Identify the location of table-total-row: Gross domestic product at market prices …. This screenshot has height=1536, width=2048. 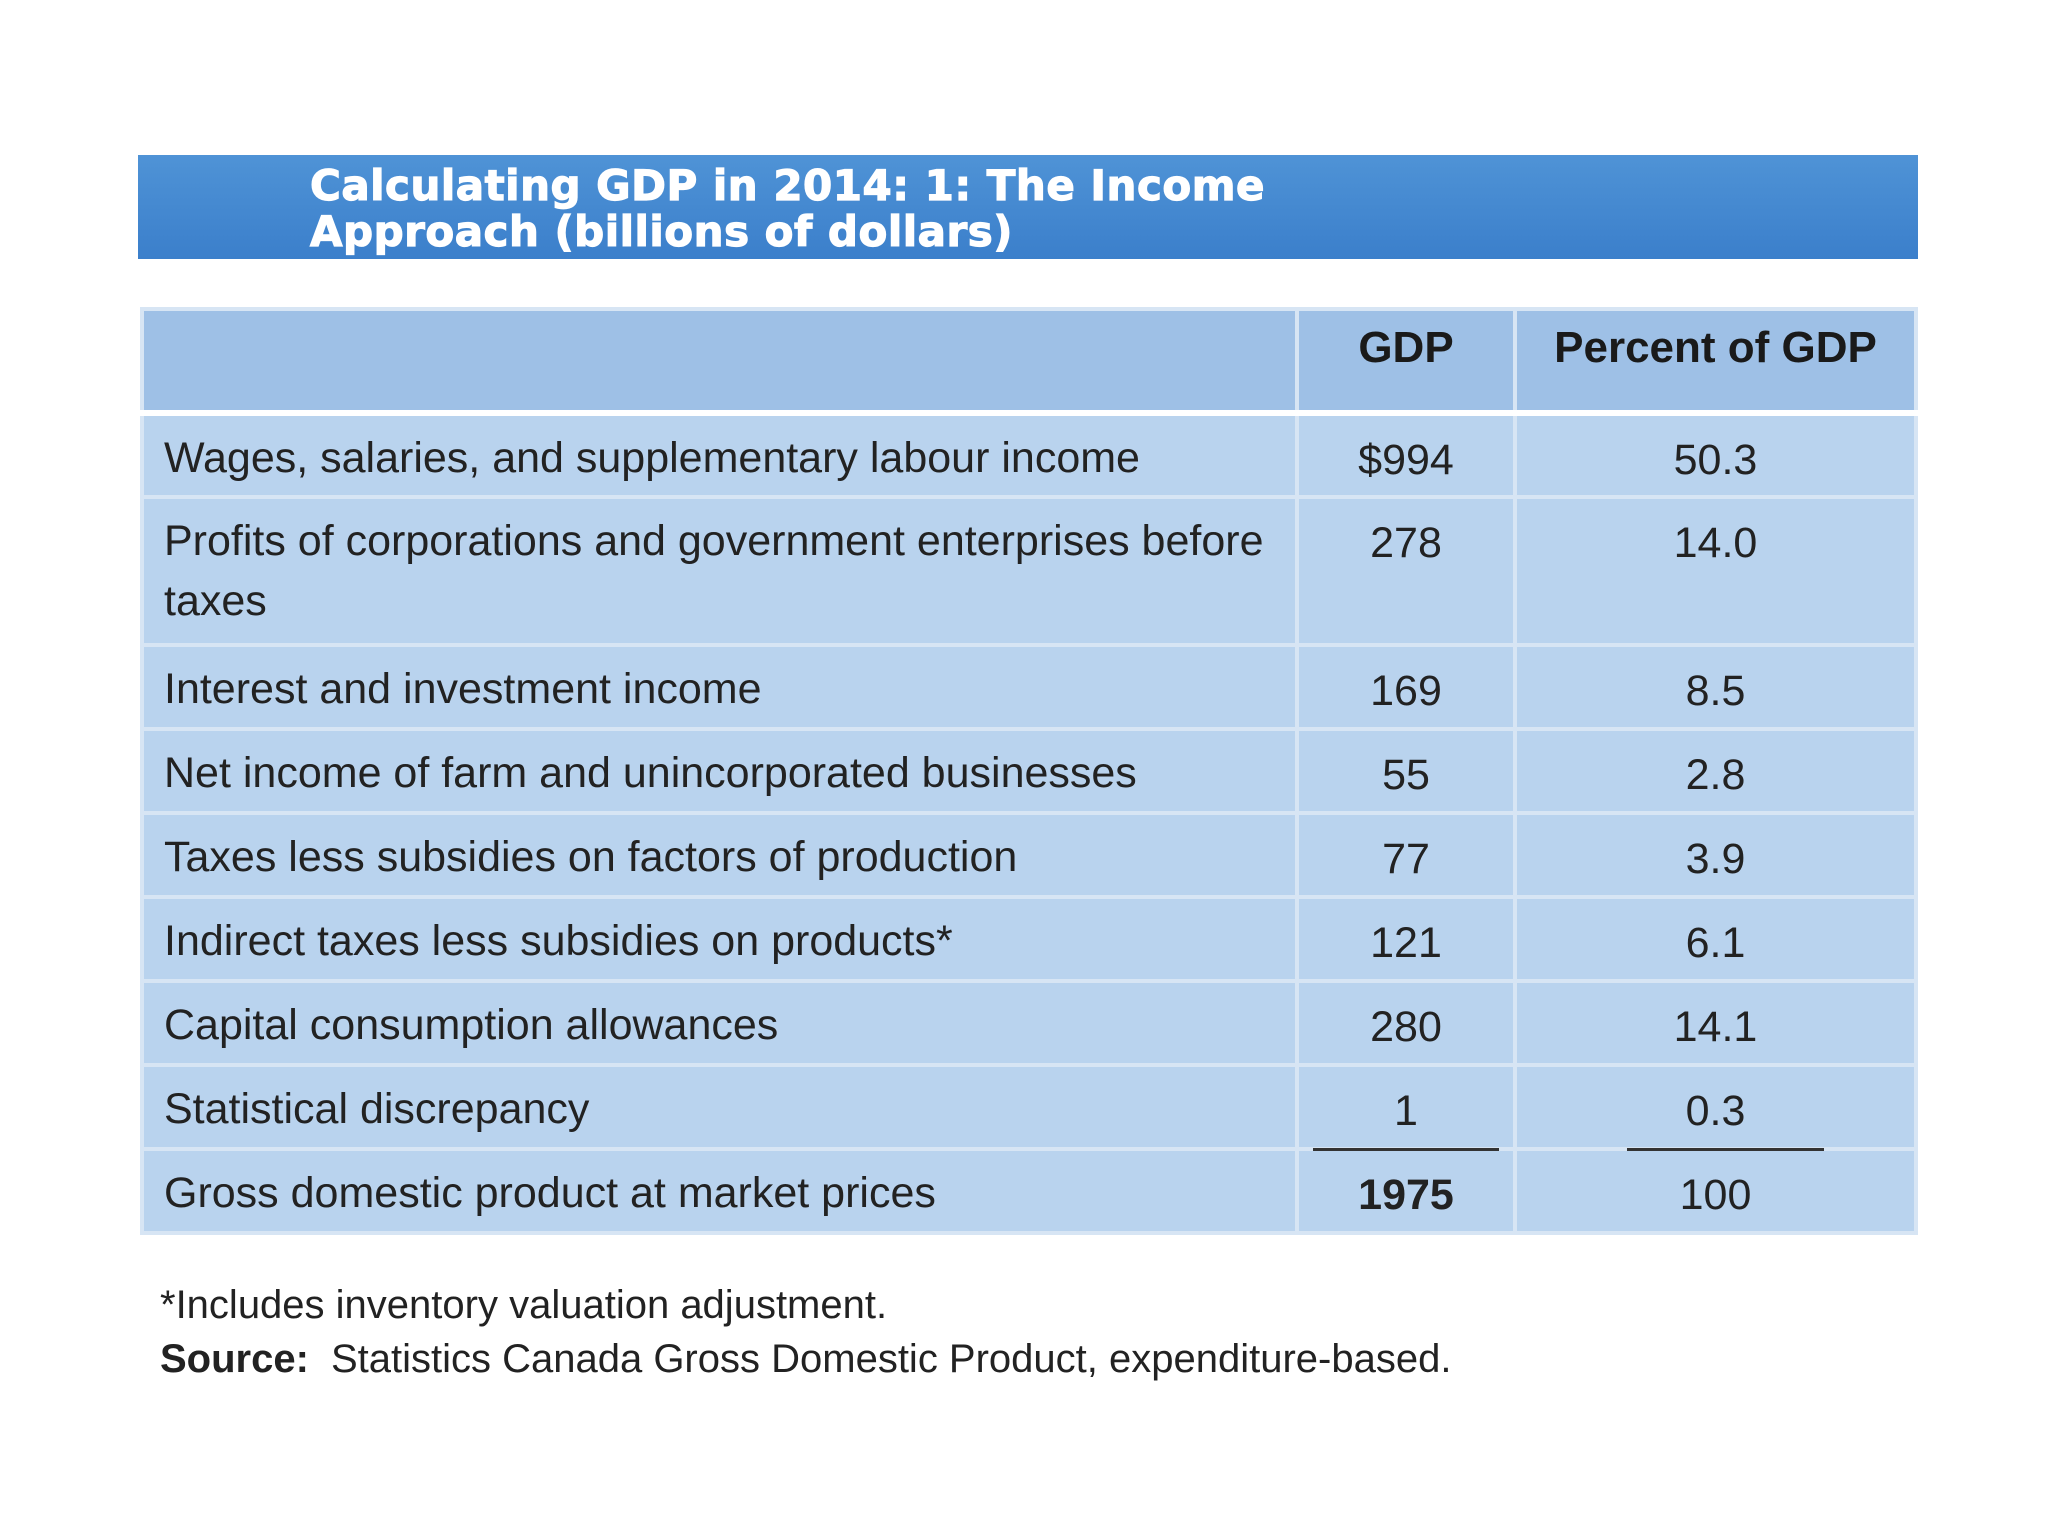
(1029, 1191).